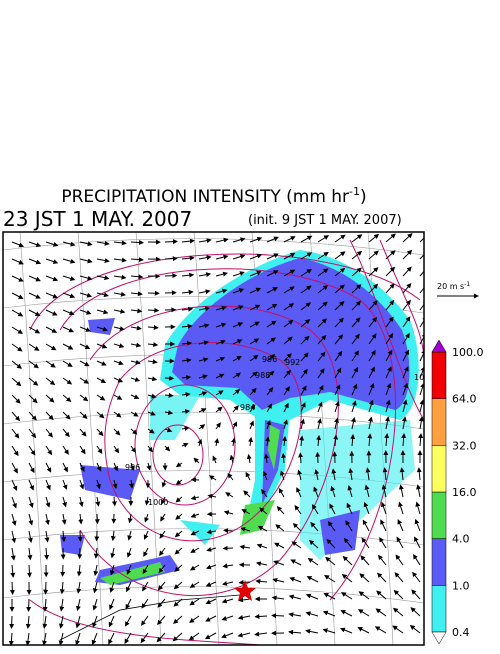 Image resolution: width=500 pixels, height=654 pixels. What do you see at coordinates (468, 352) in the screenshot?
I see `colorbar-label: 100.0` at bounding box center [468, 352].